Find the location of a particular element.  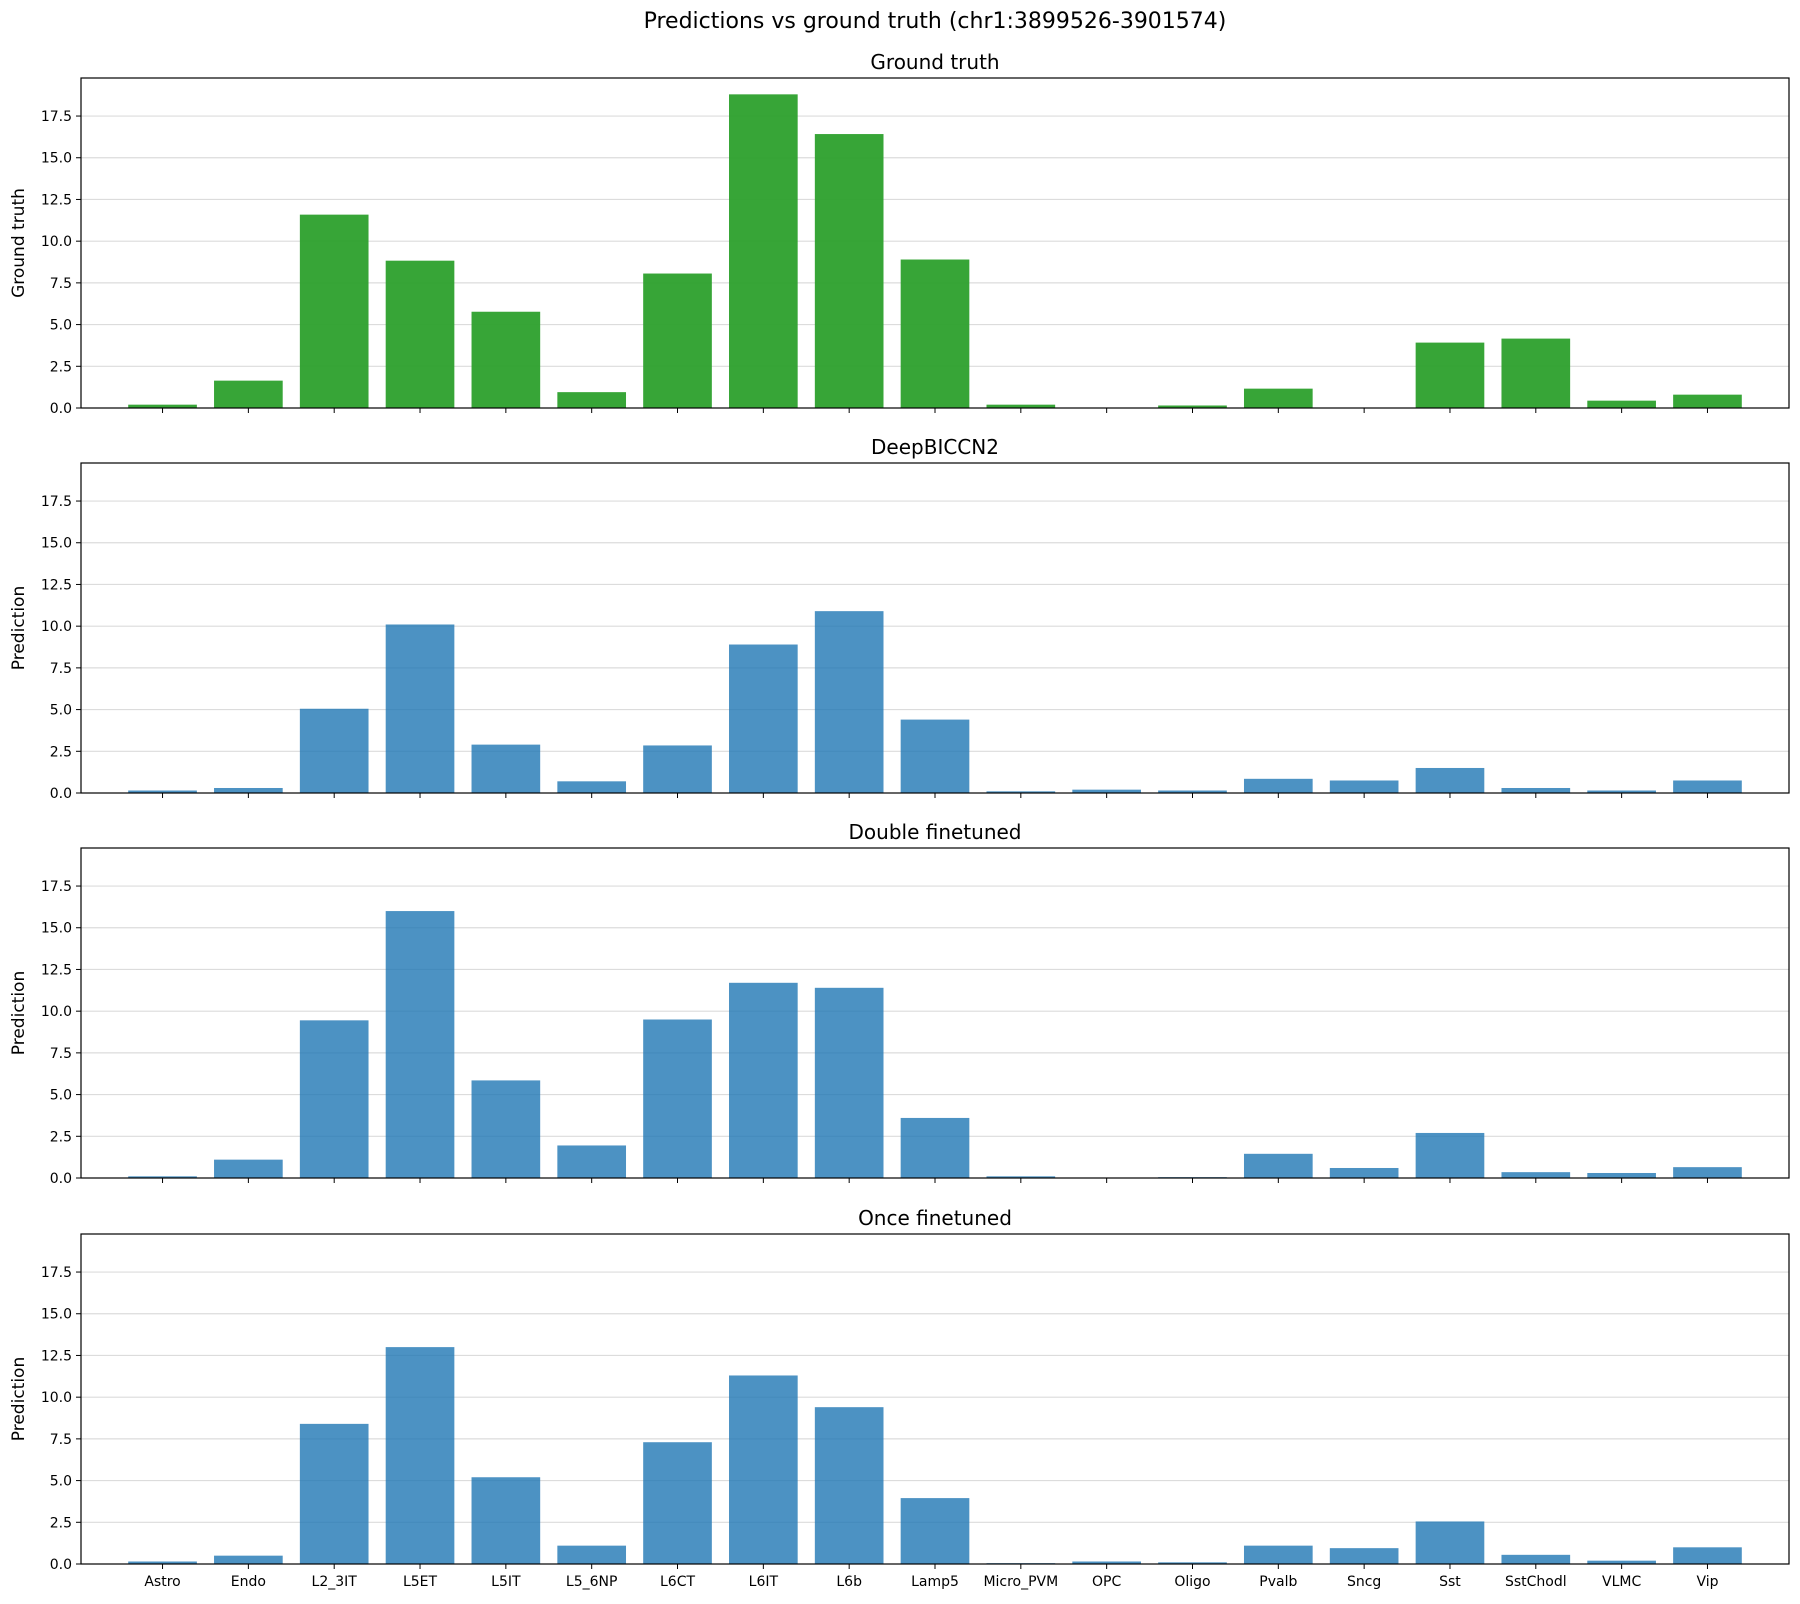

subplot-title: Ground truth is located at coordinates (934, 62).